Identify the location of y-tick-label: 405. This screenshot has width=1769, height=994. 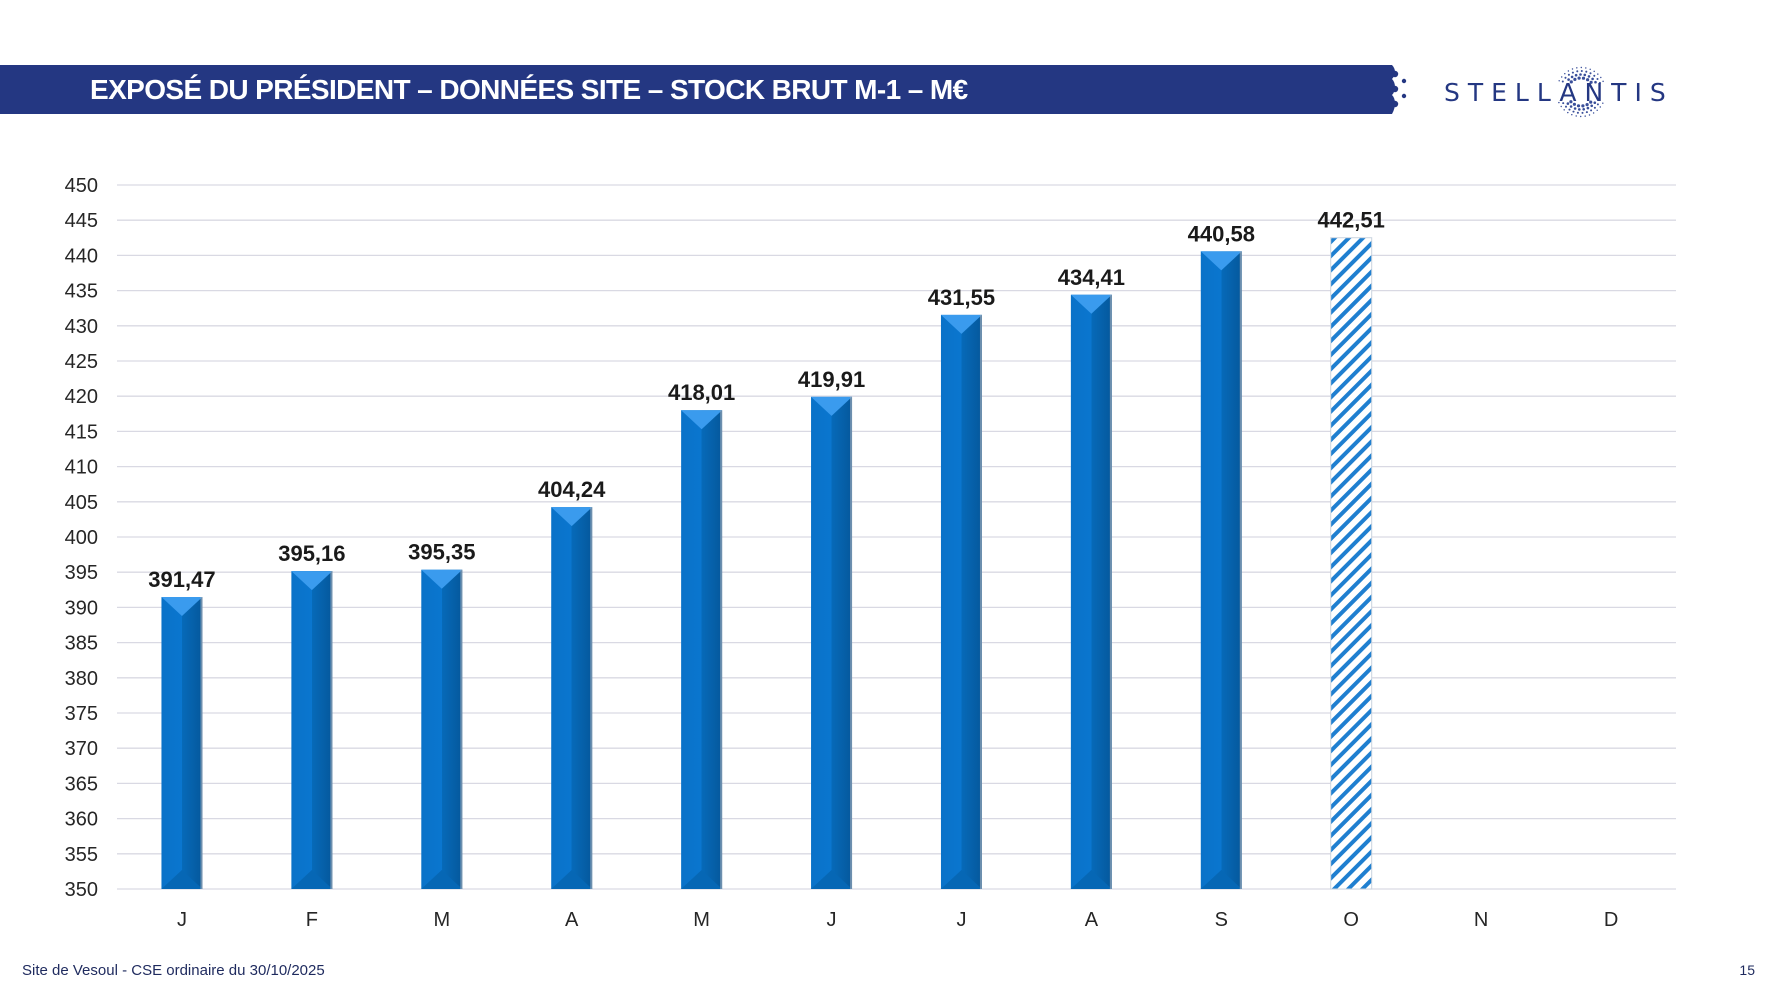
(81, 503).